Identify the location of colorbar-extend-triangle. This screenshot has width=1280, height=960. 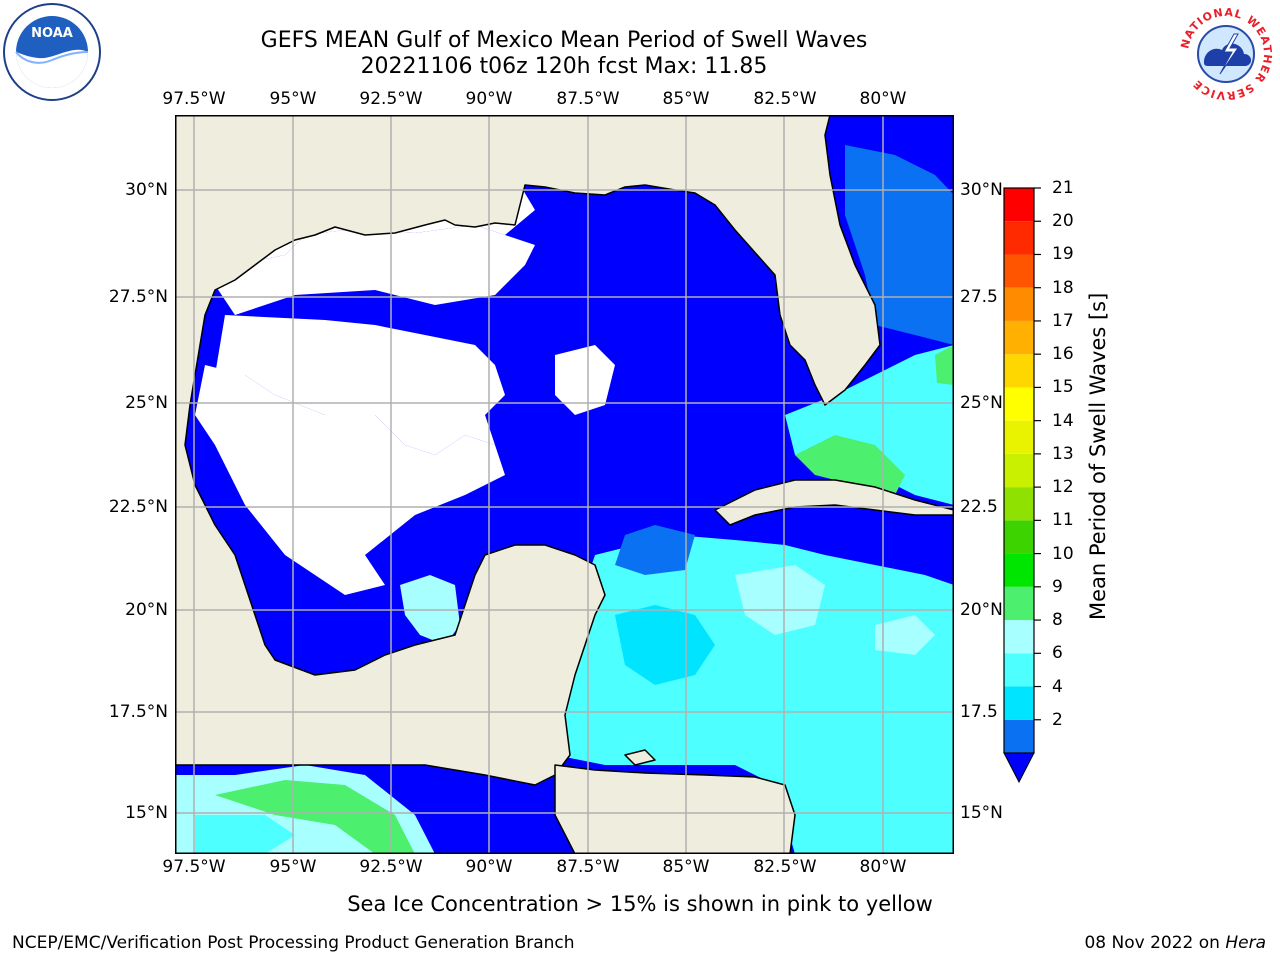
(1019, 768).